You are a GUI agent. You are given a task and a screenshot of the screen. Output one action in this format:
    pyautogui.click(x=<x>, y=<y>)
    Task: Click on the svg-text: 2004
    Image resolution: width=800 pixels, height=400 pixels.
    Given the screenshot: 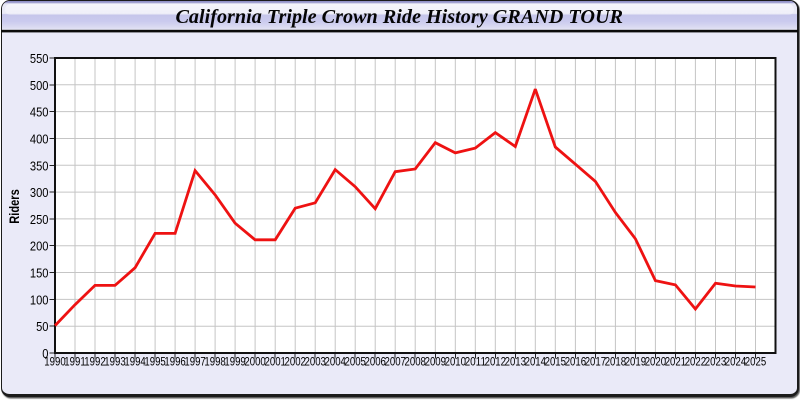 What is the action you would take?
    pyautogui.click(x=336, y=363)
    